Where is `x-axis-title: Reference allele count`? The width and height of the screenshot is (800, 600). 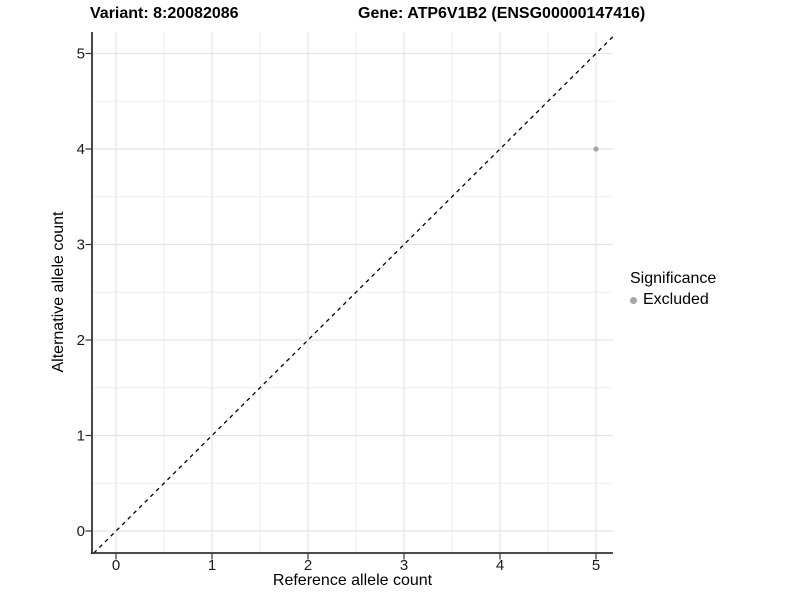 x-axis-title: Reference allele count is located at coordinates (352, 580).